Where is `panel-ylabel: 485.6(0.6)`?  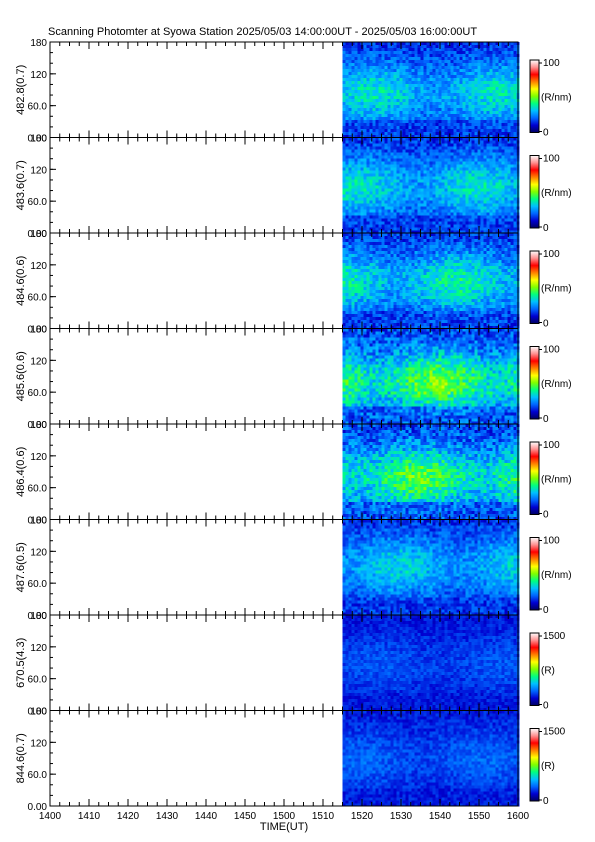 panel-ylabel: 485.6(0.6) is located at coordinates (21, 376).